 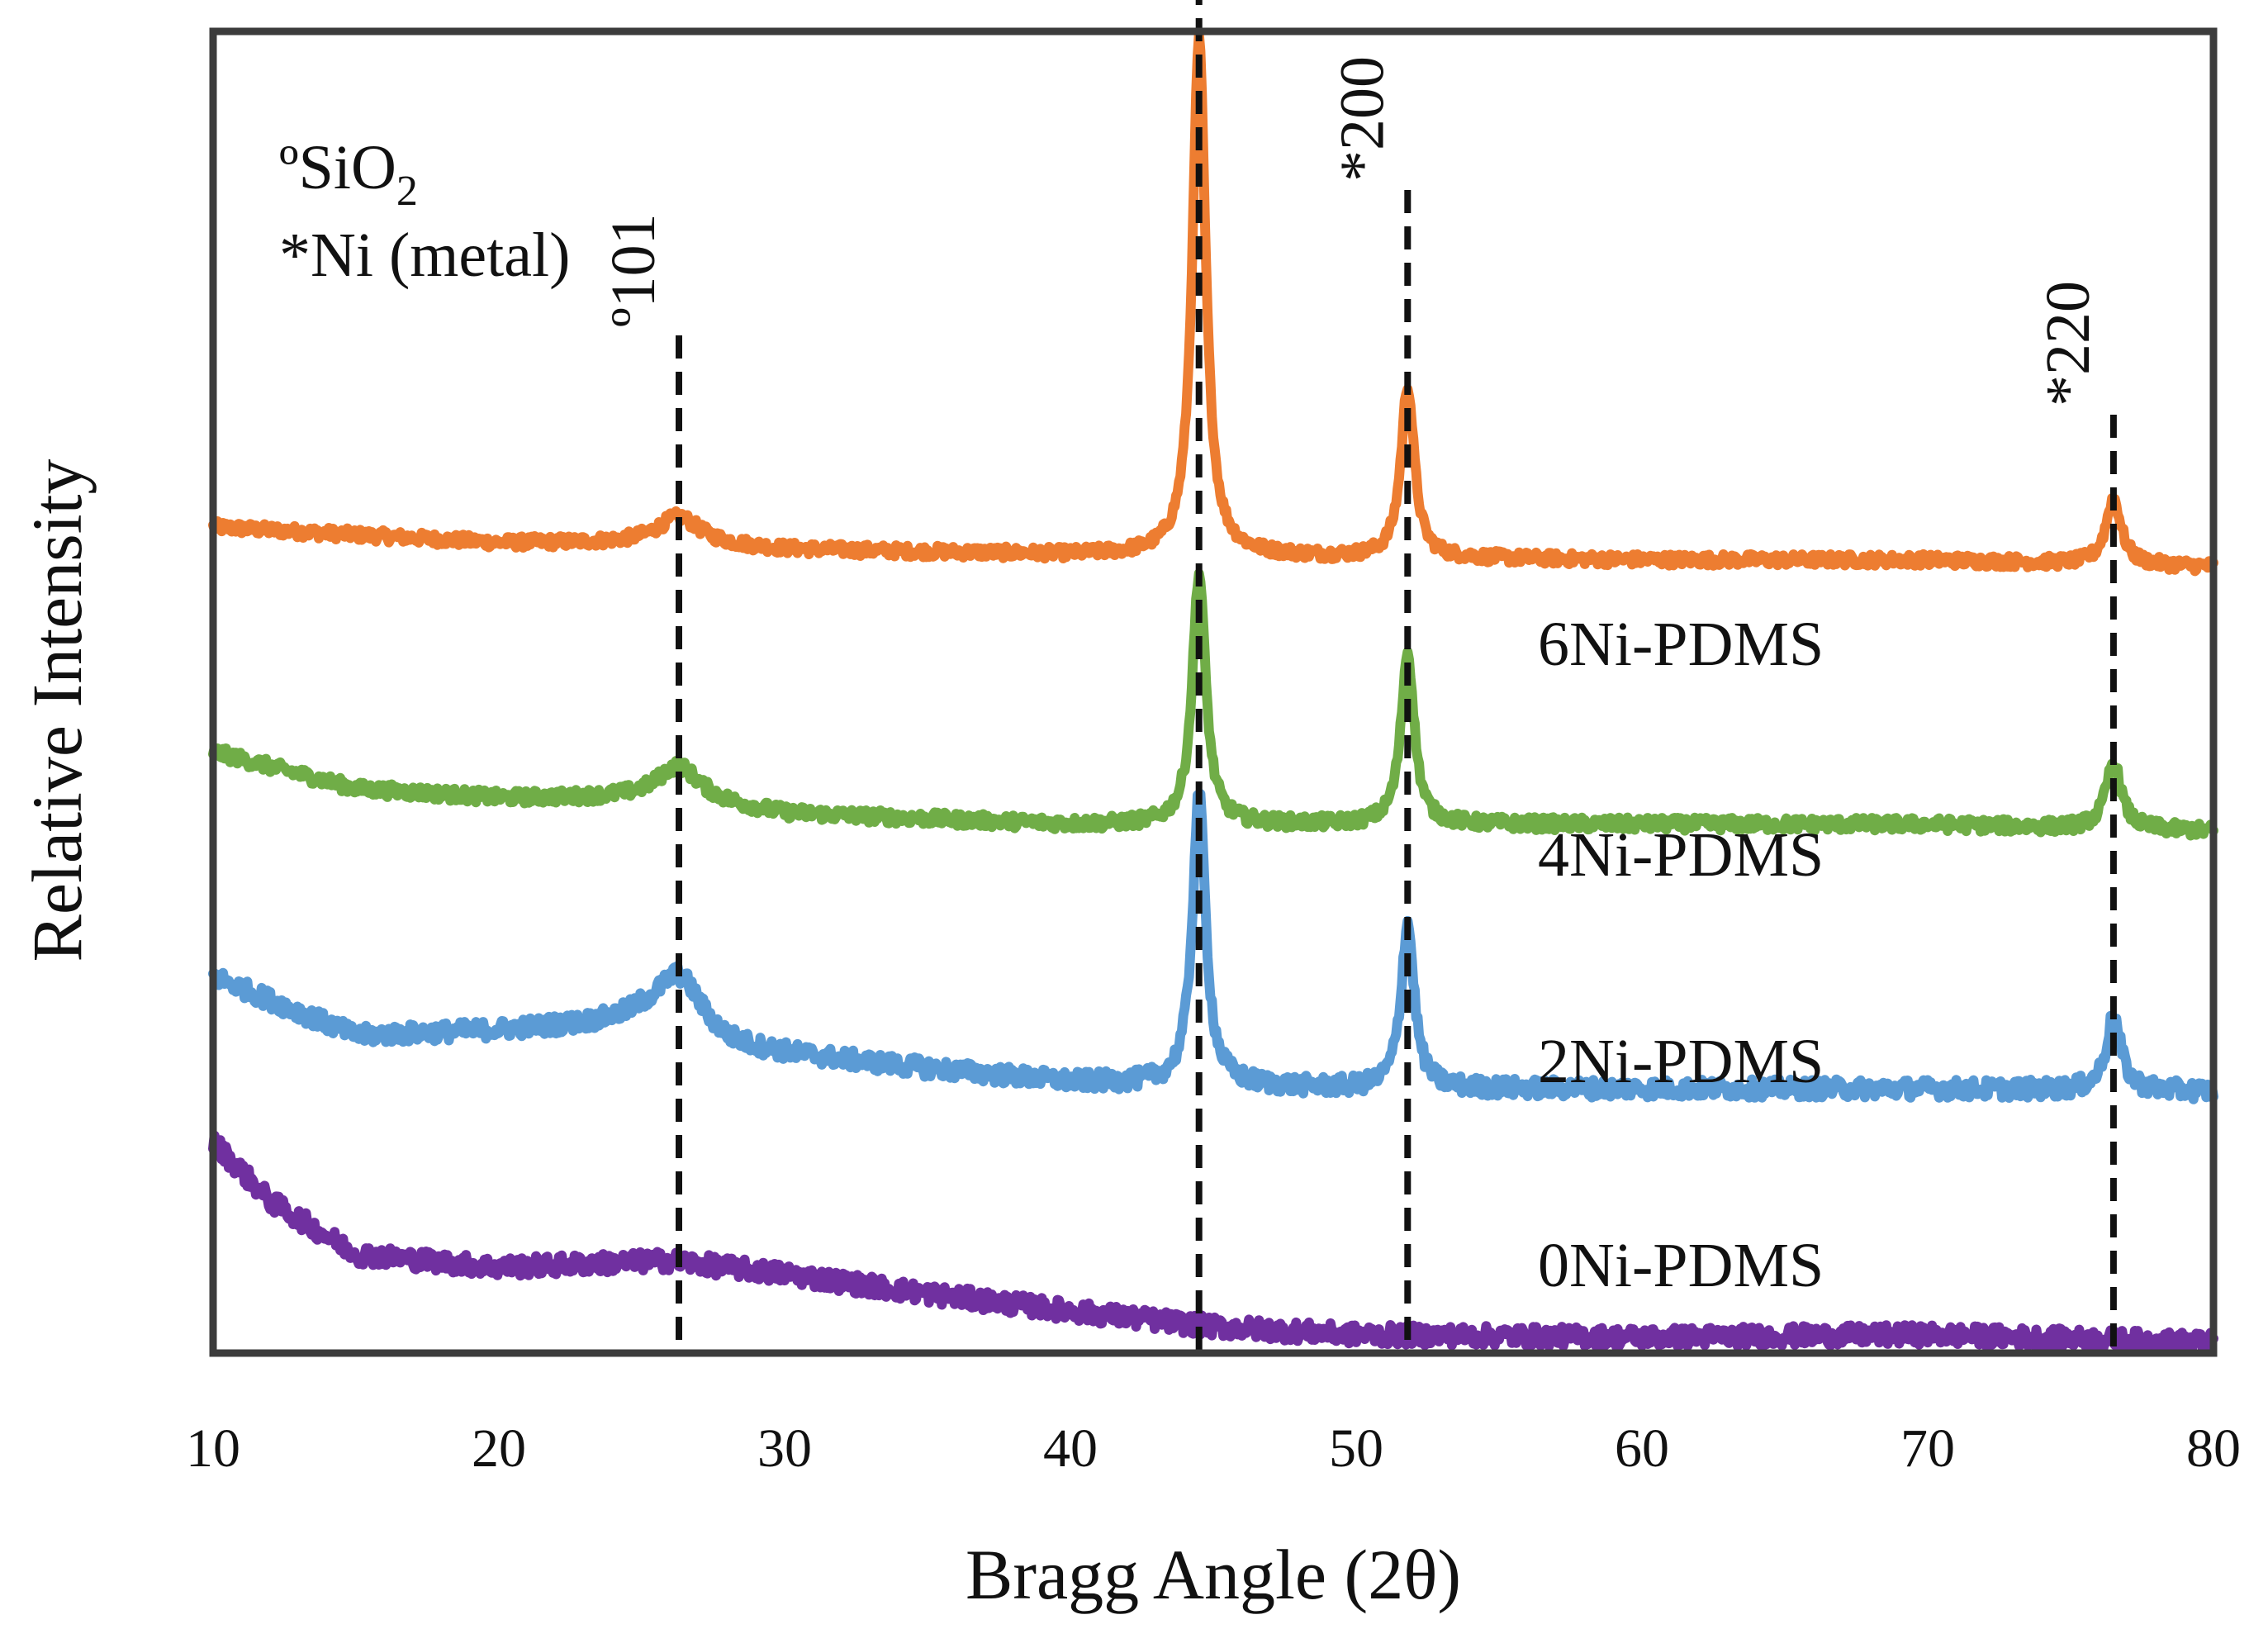 What do you see at coordinates (1213, 1575) in the screenshot?
I see `x-axis-title: Bragg Angle (2θ)` at bounding box center [1213, 1575].